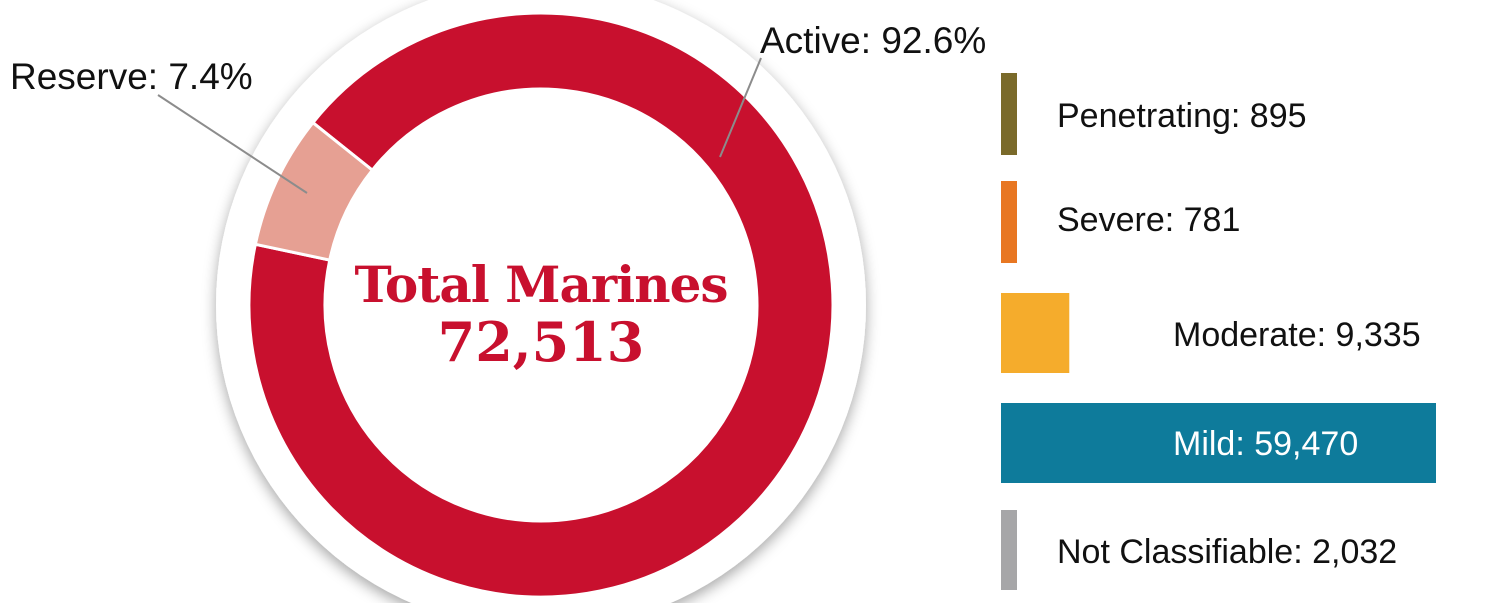 The height and width of the screenshot is (603, 1485). I want to click on bar-mild, so click(1218, 443).